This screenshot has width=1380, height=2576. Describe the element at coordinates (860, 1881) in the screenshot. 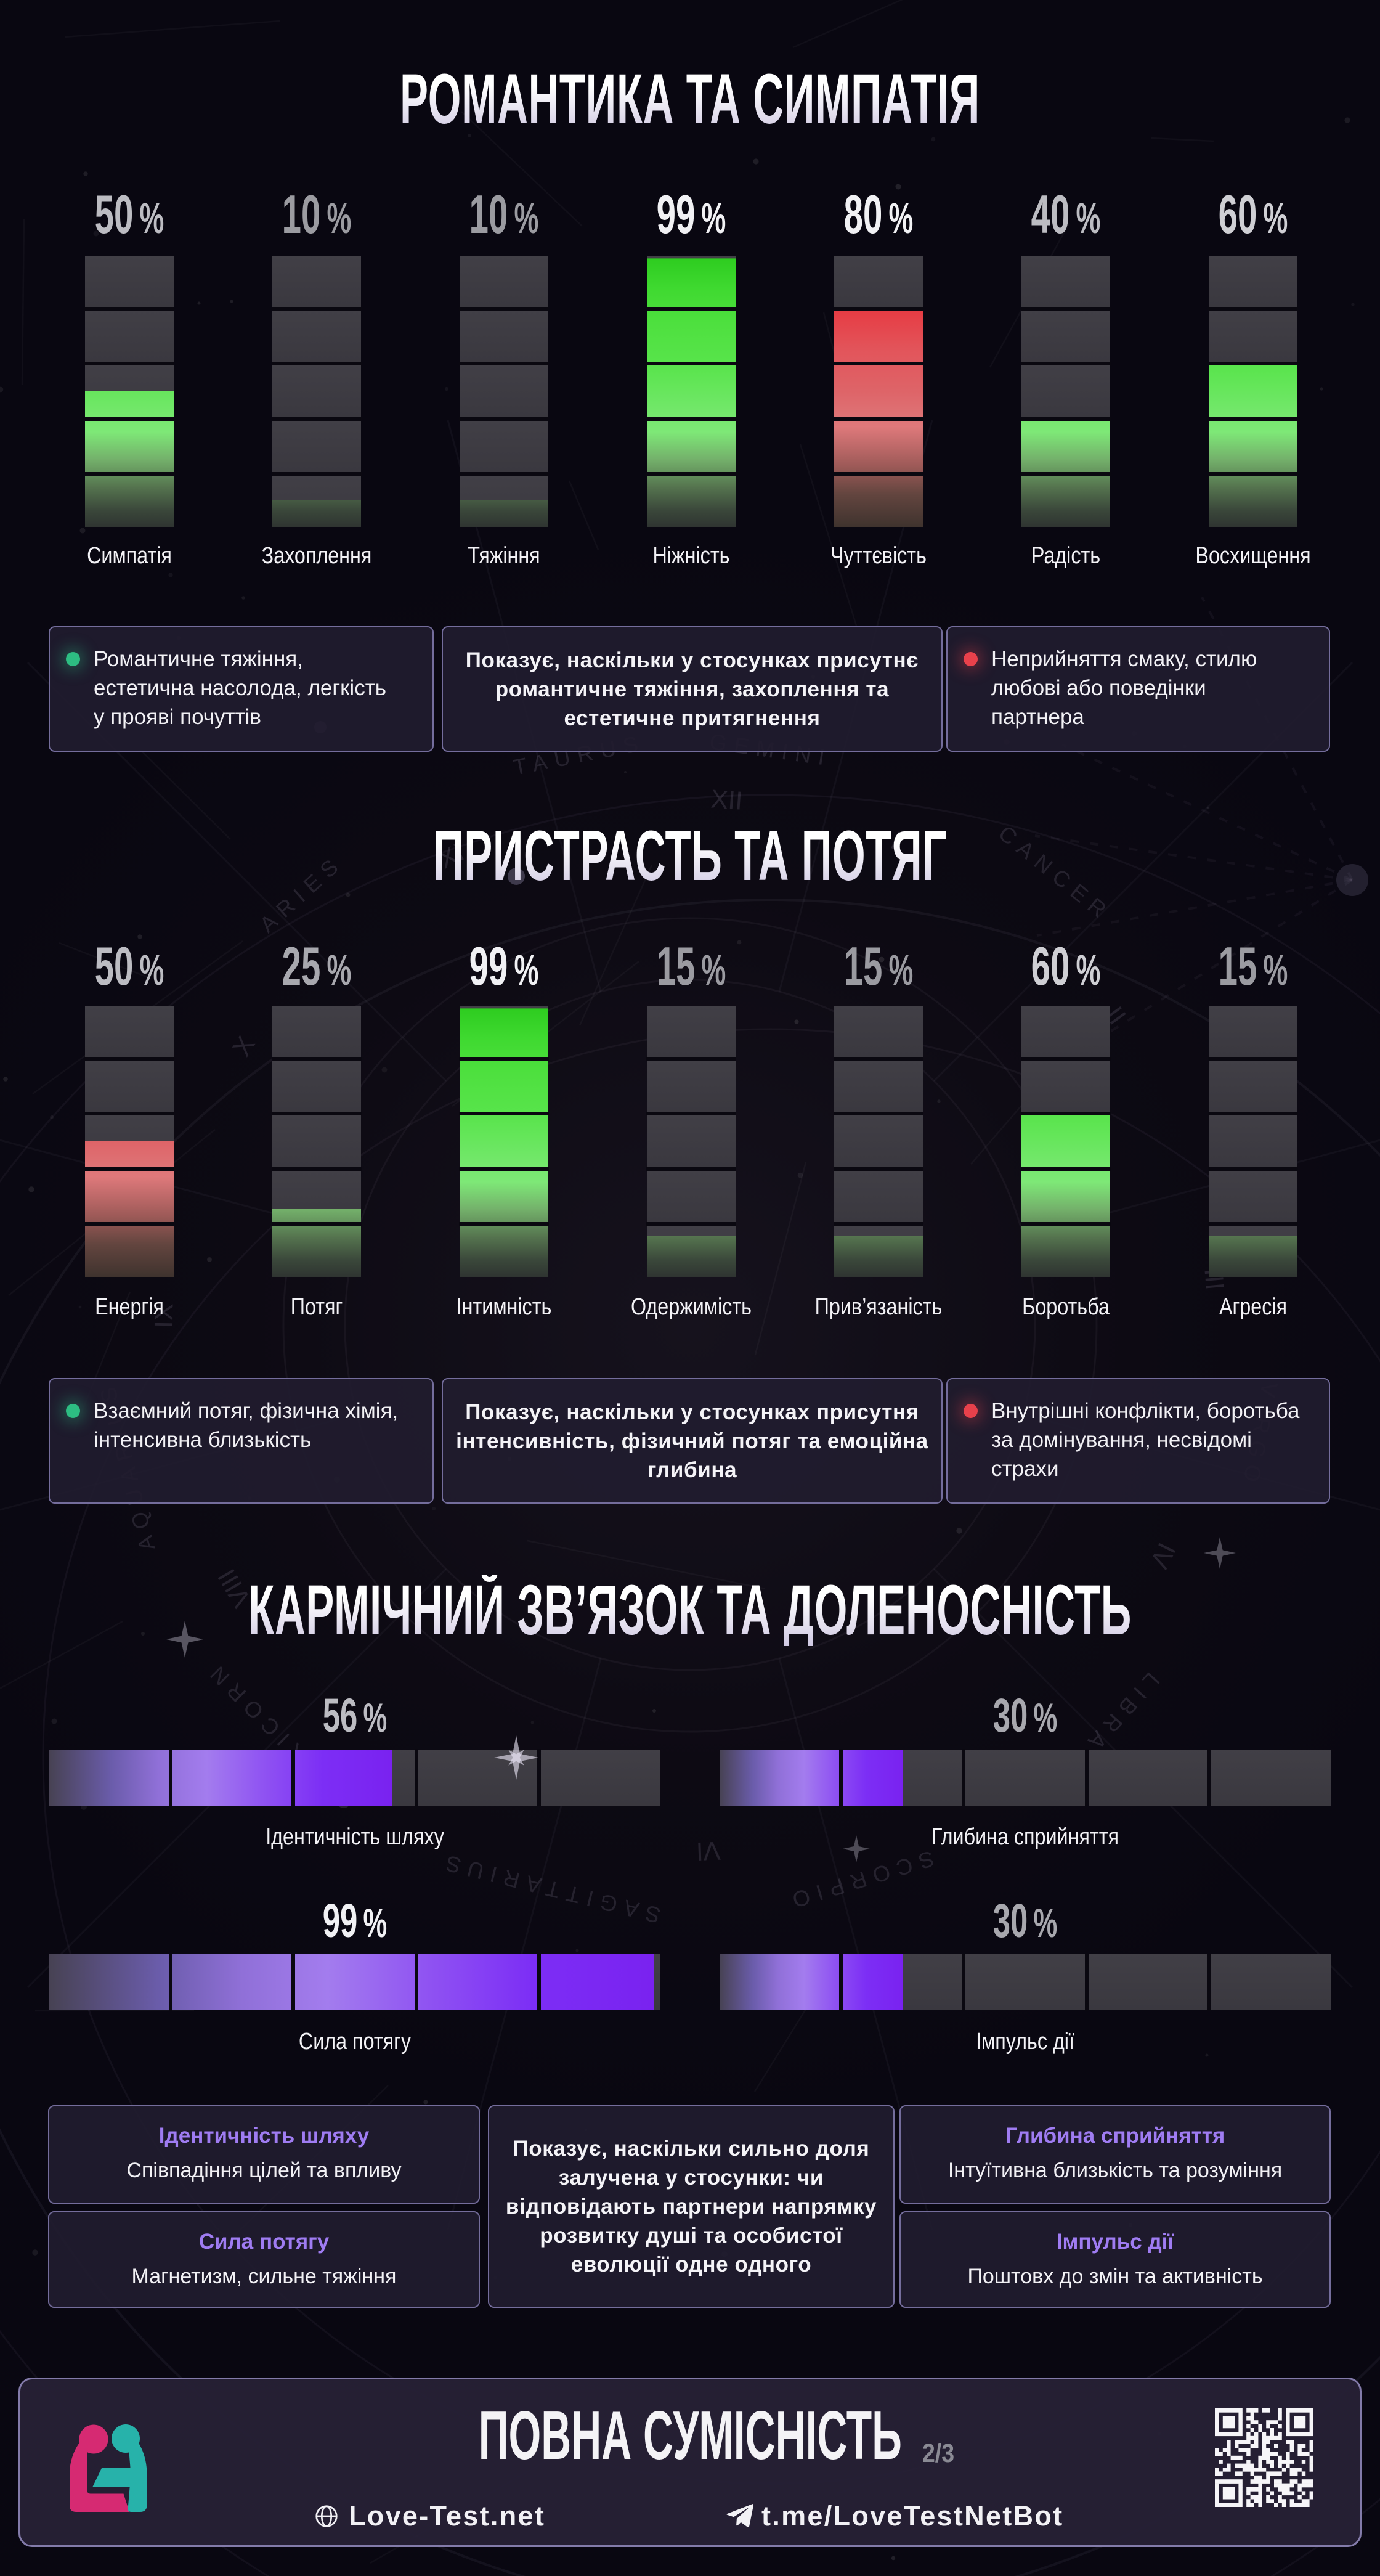

I see `svg-text: SCORPIO` at that location.